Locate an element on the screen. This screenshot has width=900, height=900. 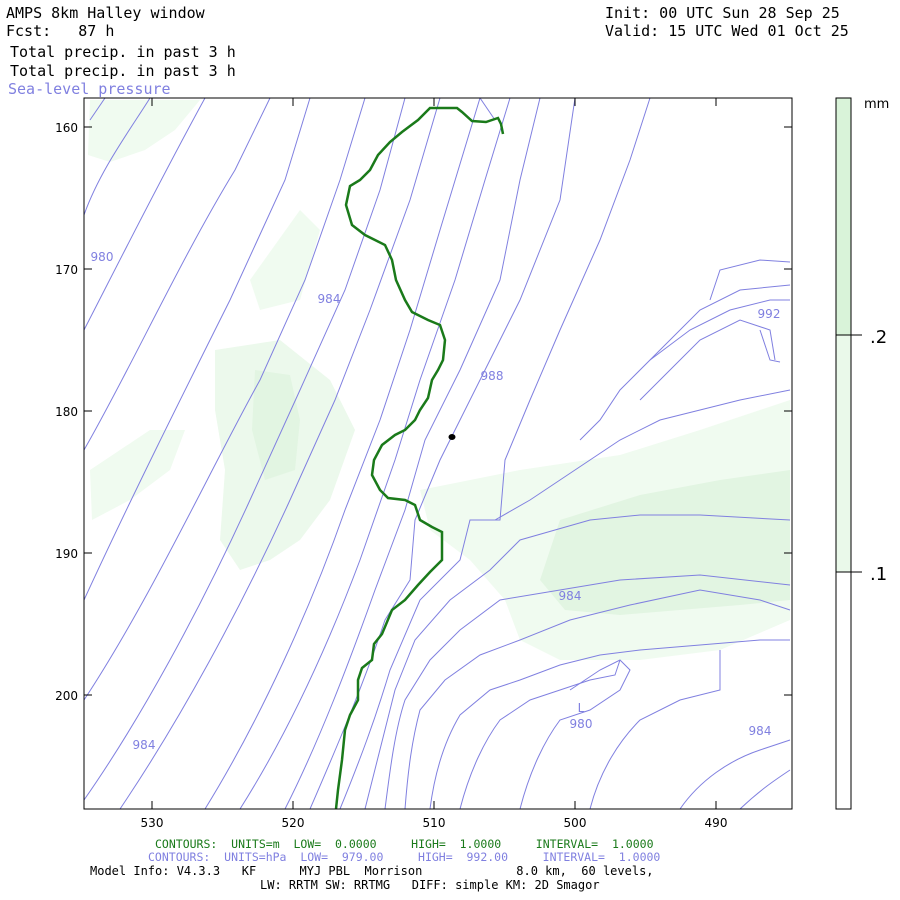
low-pressure-marker: L is located at coordinates (581, 708).